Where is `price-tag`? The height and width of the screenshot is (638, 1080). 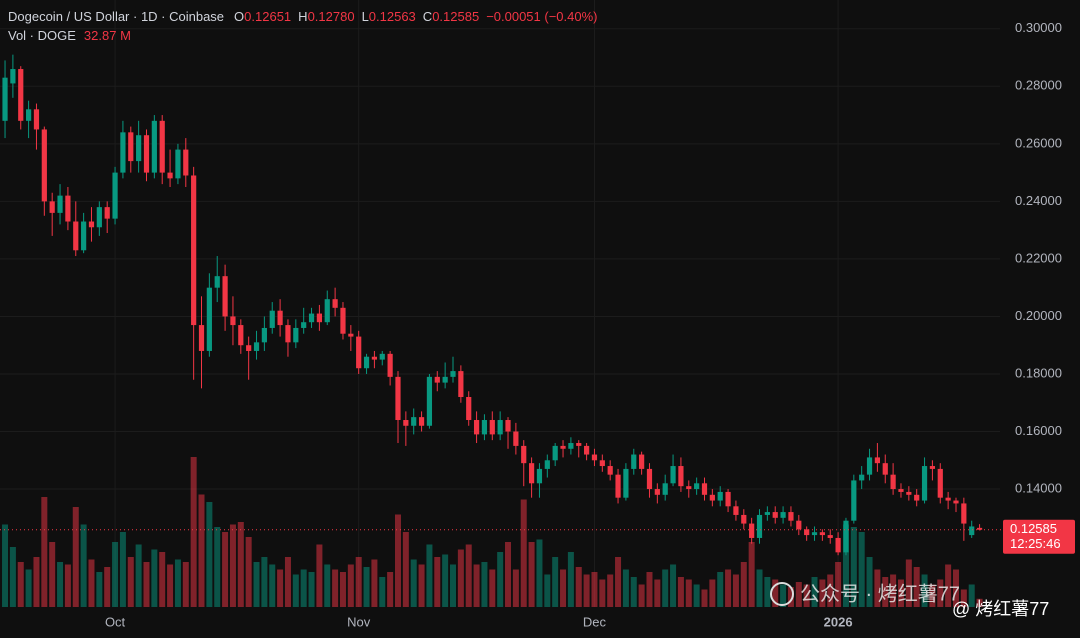 price-tag is located at coordinates (1039, 536).